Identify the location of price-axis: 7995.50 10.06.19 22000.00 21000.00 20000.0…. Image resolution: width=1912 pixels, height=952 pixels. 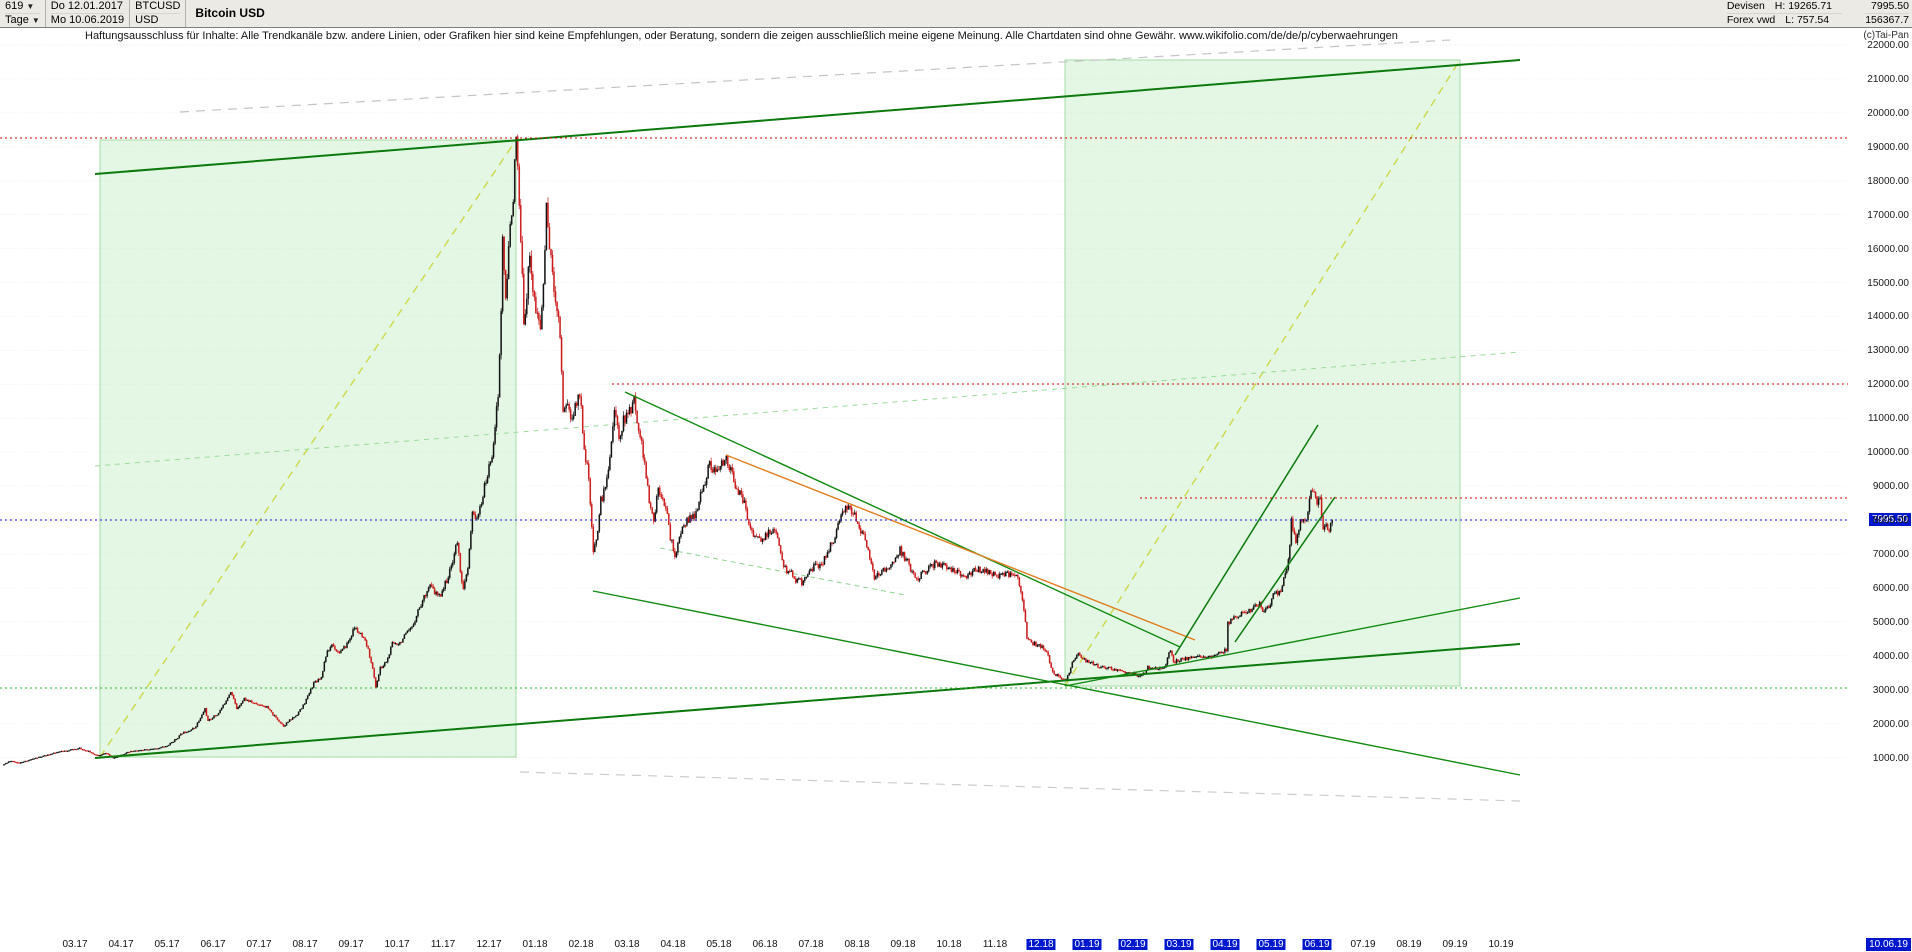
(1882, 476).